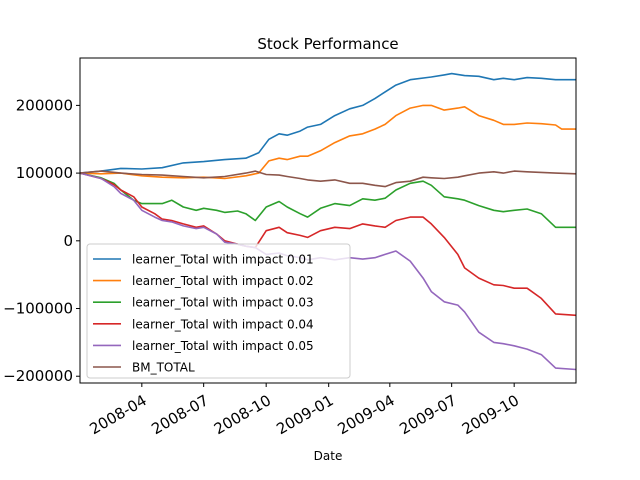 The width and height of the screenshot is (640, 480). I want to click on x-tick-label: 2008-07, so click(179, 414).